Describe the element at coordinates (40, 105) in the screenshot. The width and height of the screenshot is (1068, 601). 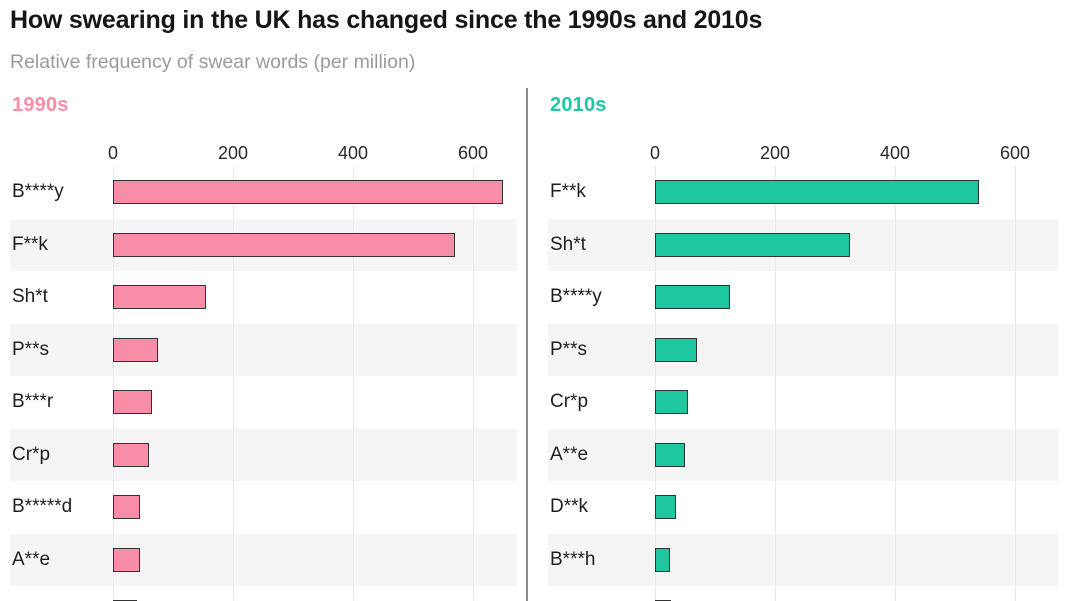
I see `panel-1990s-title: 1990s` at that location.